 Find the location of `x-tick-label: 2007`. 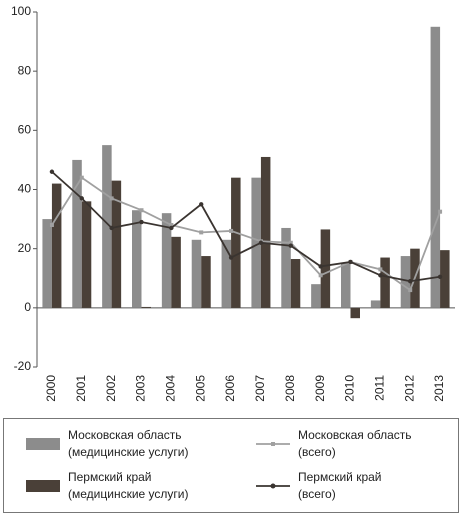

x-tick-label: 2007 is located at coordinates (260, 388).